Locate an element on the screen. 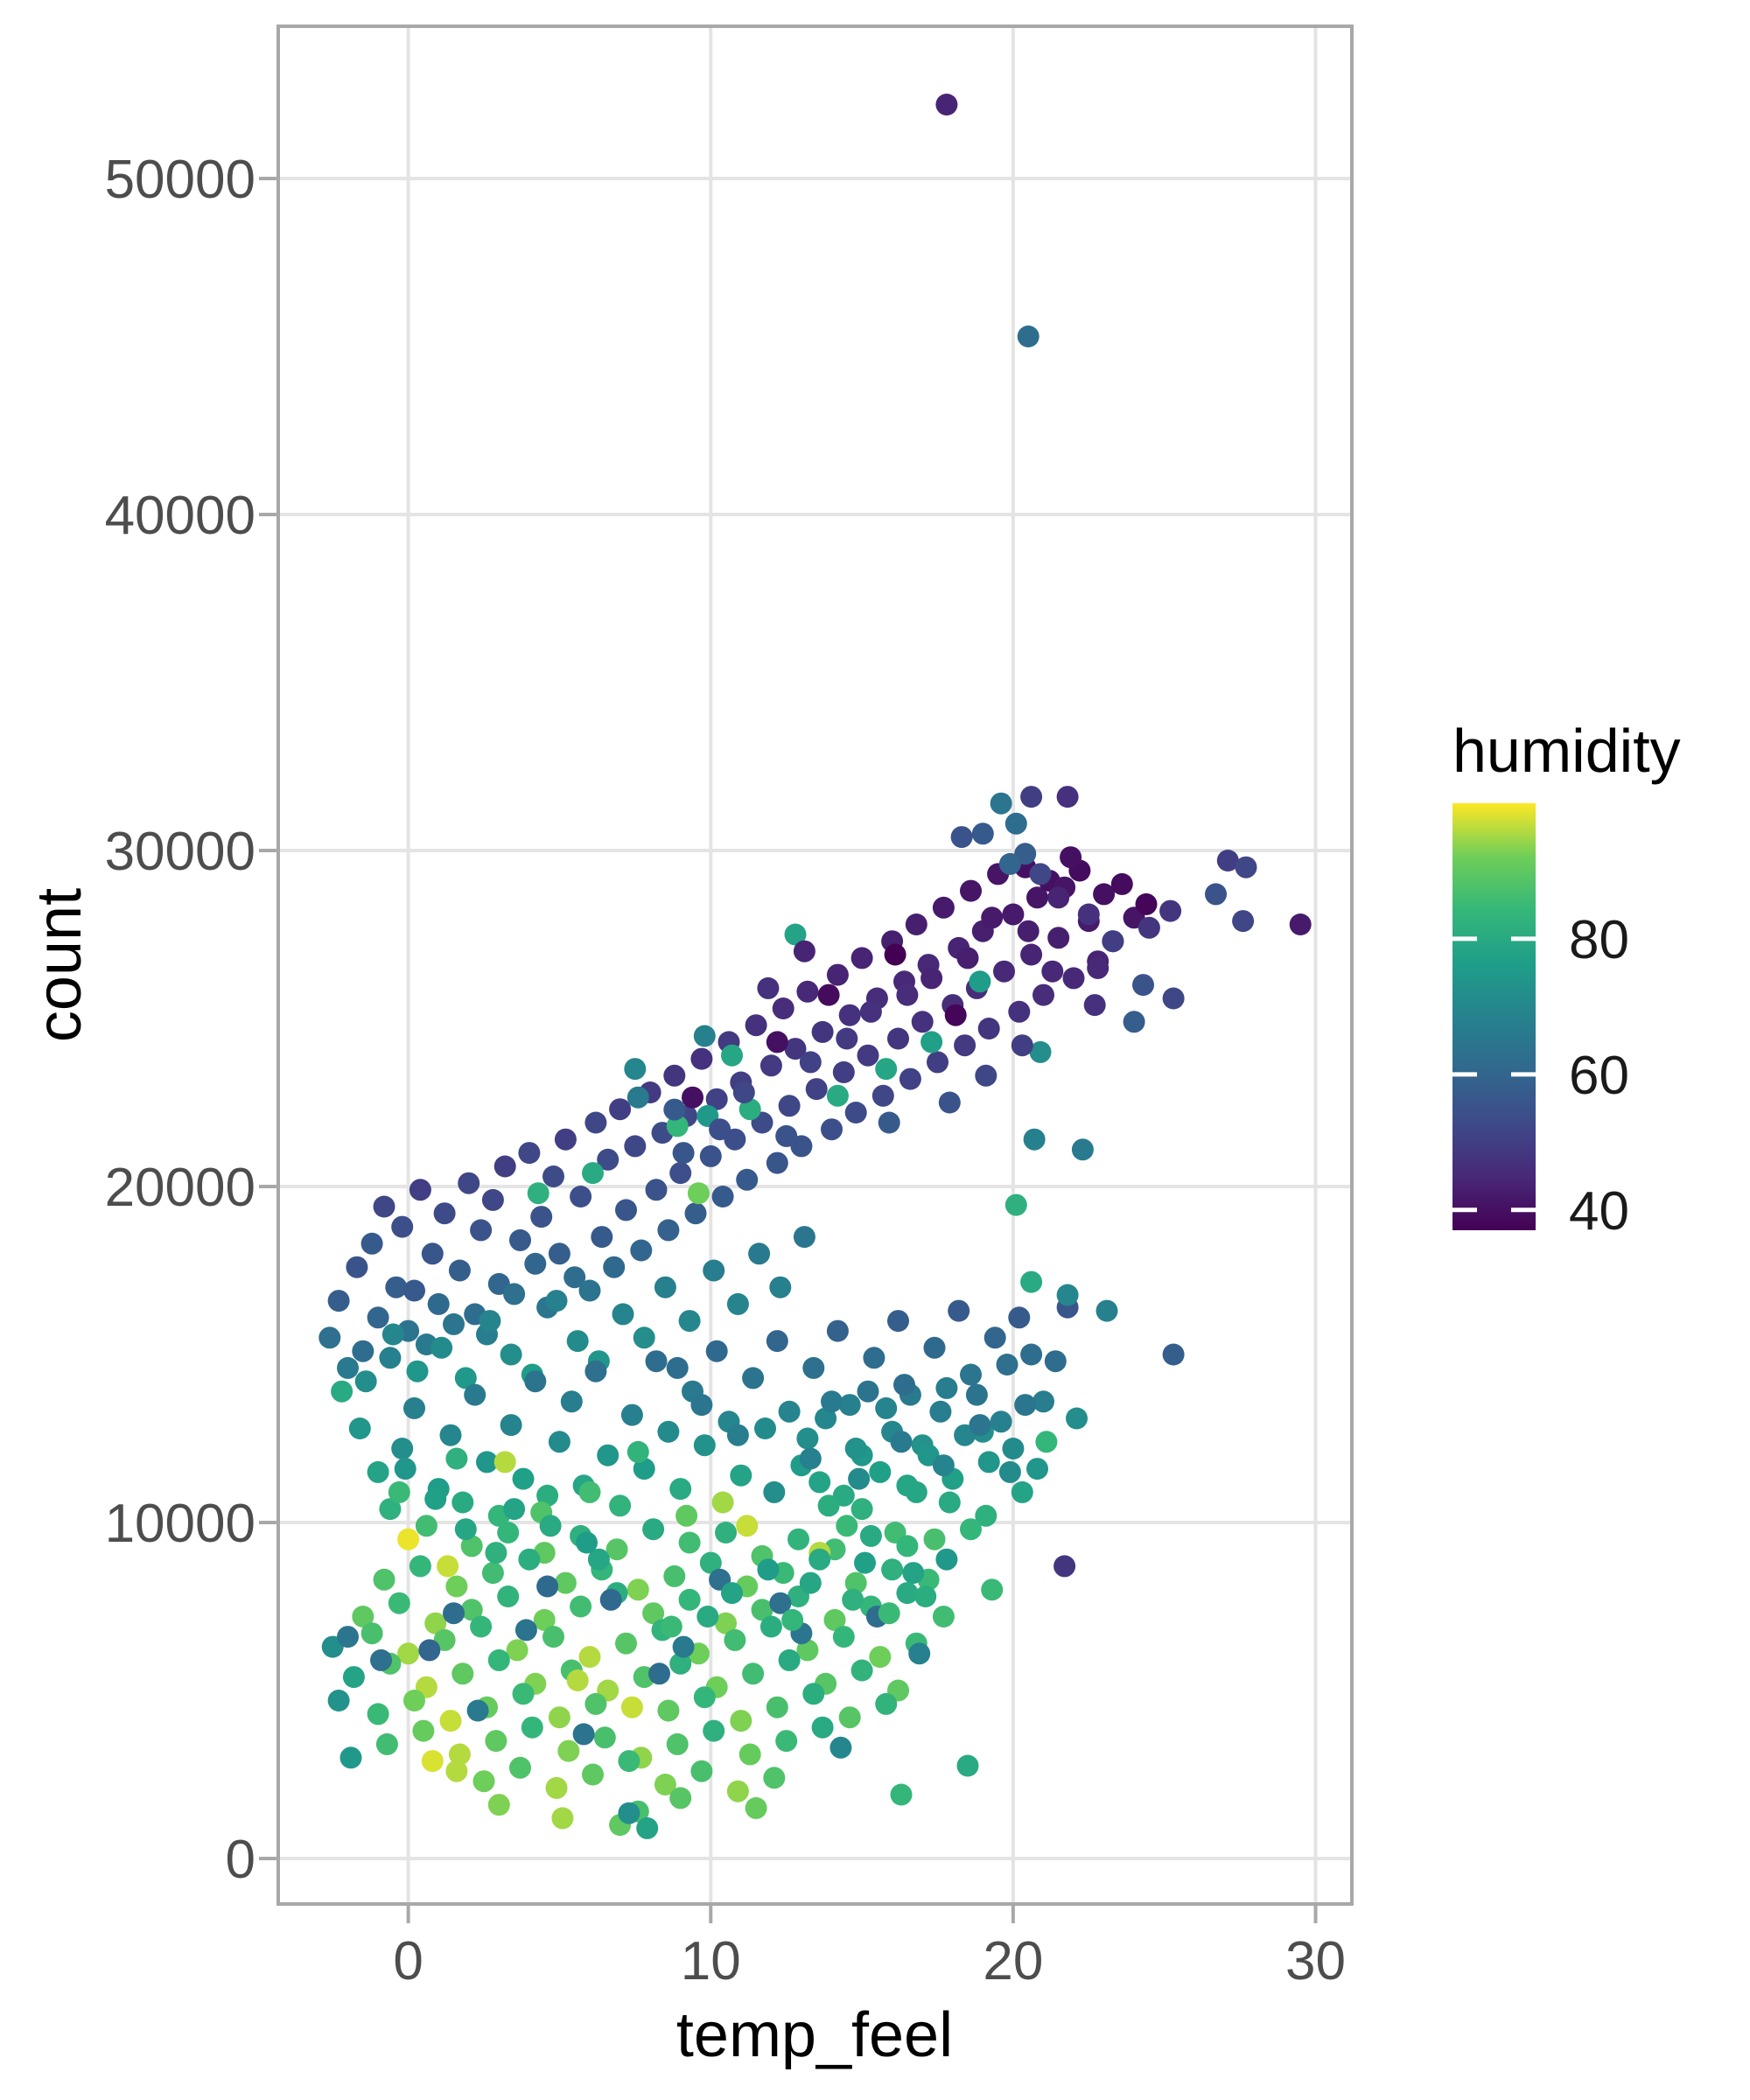 The image size is (1750, 2100). x-axis-tick-marks is located at coordinates (862, 1913).